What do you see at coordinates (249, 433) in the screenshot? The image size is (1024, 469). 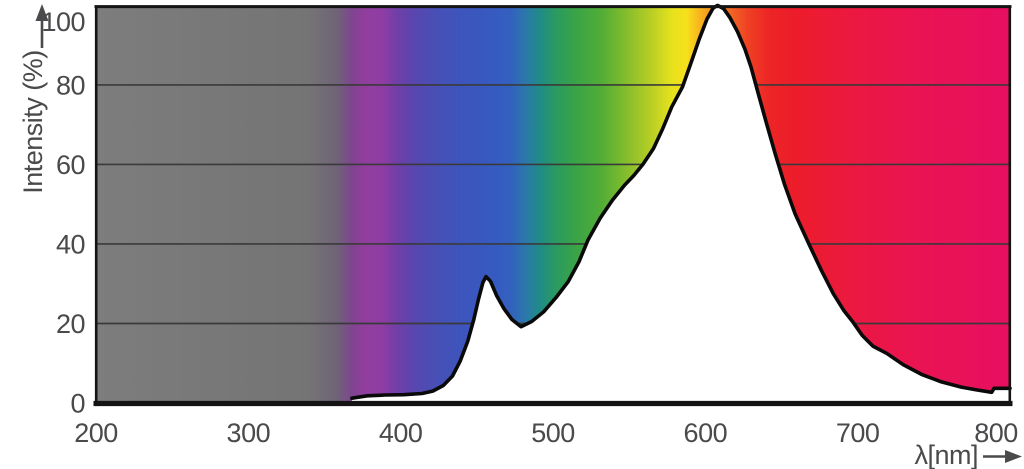 I see `x-tick-label-300: 300` at bounding box center [249, 433].